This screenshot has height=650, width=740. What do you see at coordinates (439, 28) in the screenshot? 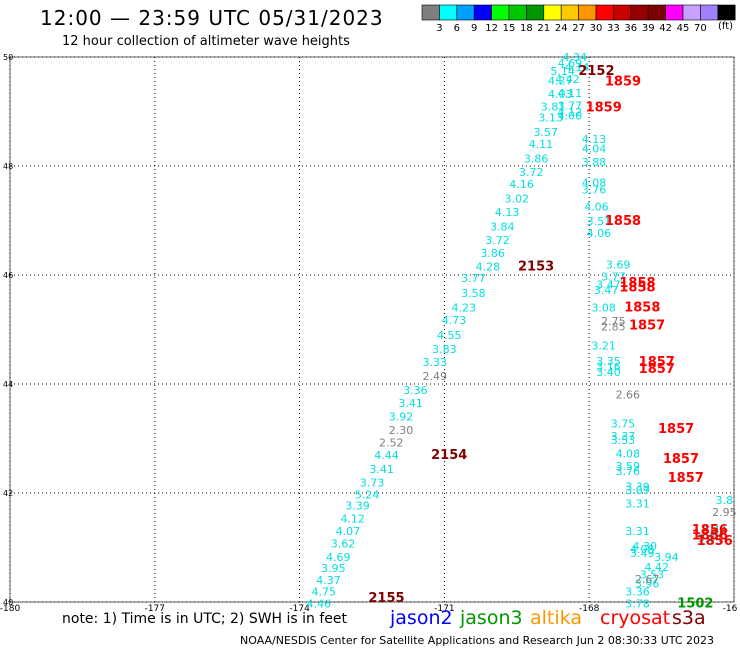
I see `colorbar-label: 3` at bounding box center [439, 28].